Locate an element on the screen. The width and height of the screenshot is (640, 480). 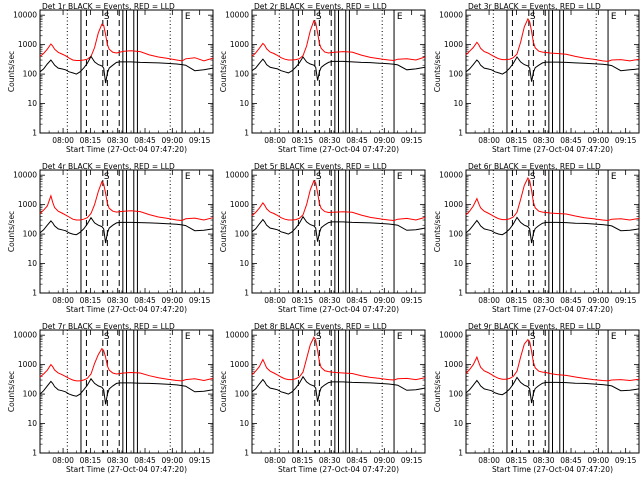
panel-title: Det 6r BLACK = Events, RED = LLD is located at coordinates (534, 166).